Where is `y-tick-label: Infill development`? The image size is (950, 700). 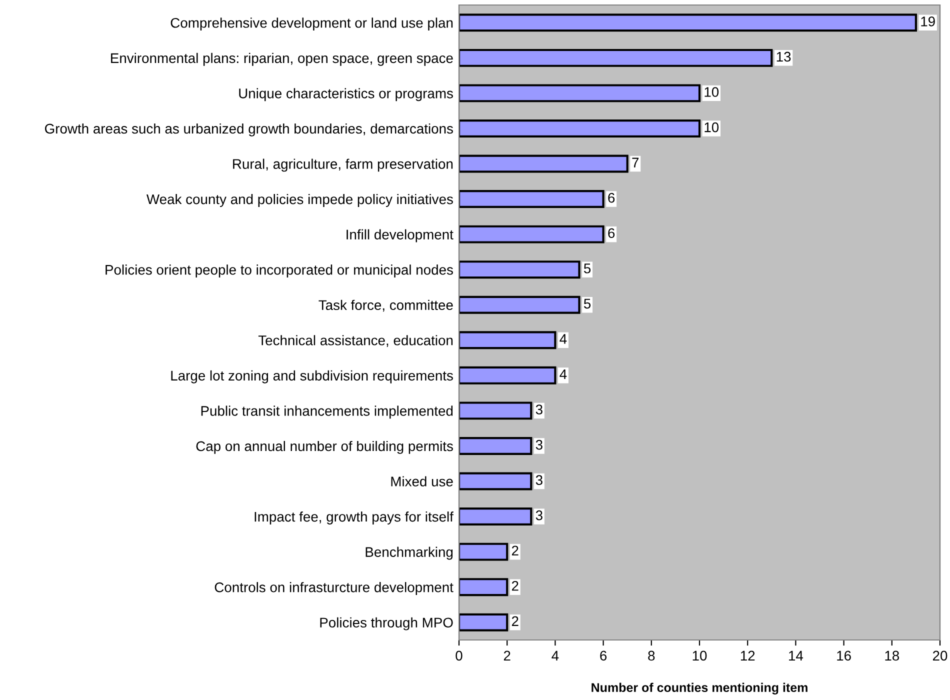
y-tick-label: Infill development is located at coordinates (400, 235).